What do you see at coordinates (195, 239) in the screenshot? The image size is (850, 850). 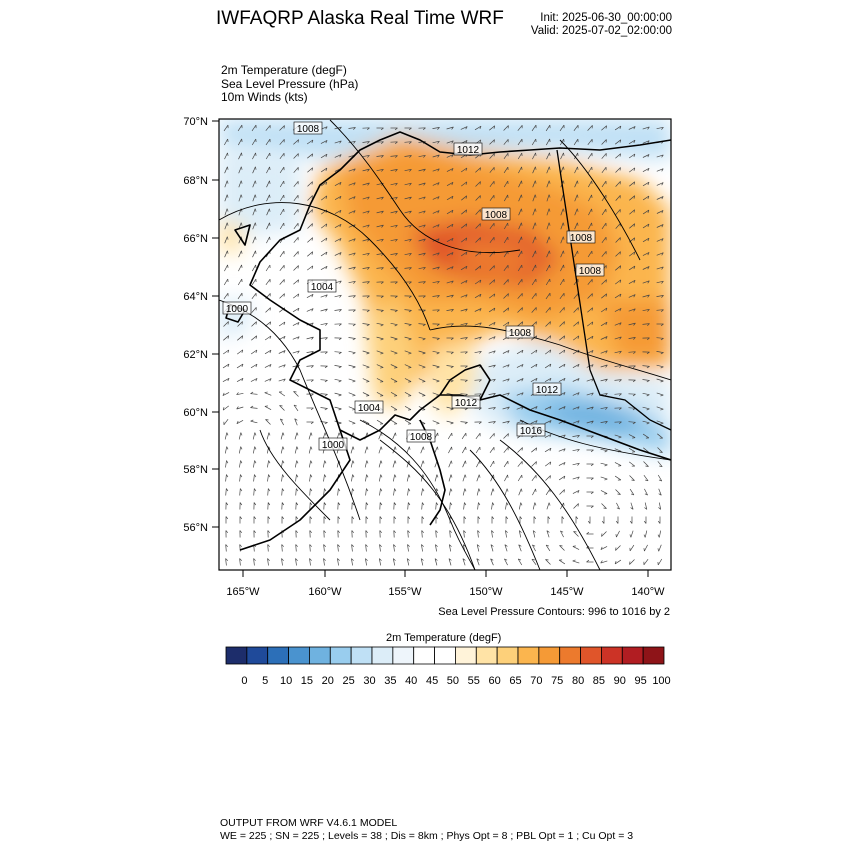 I see `lat-label: 66°N` at bounding box center [195, 239].